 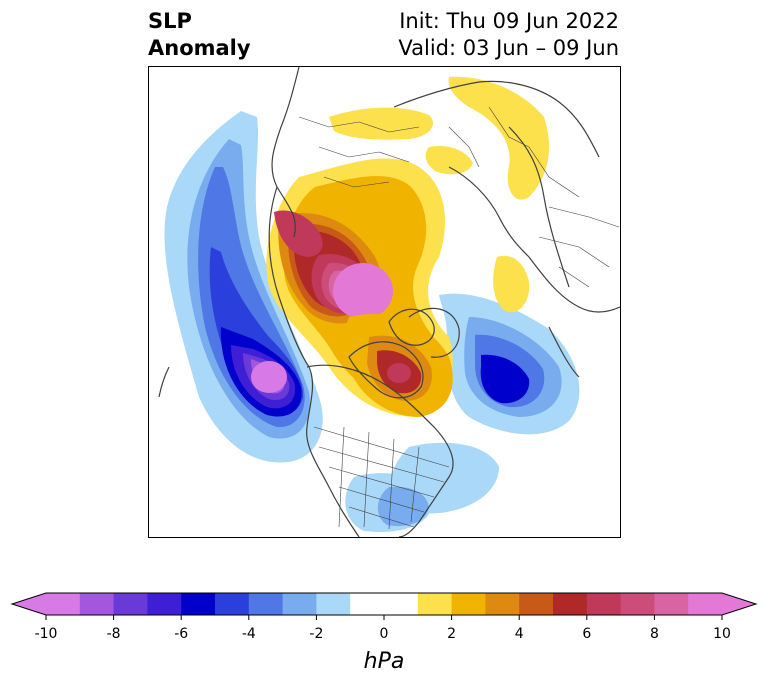 What do you see at coordinates (316, 634) in the screenshot?
I see `colorbar-tick-label: -2` at bounding box center [316, 634].